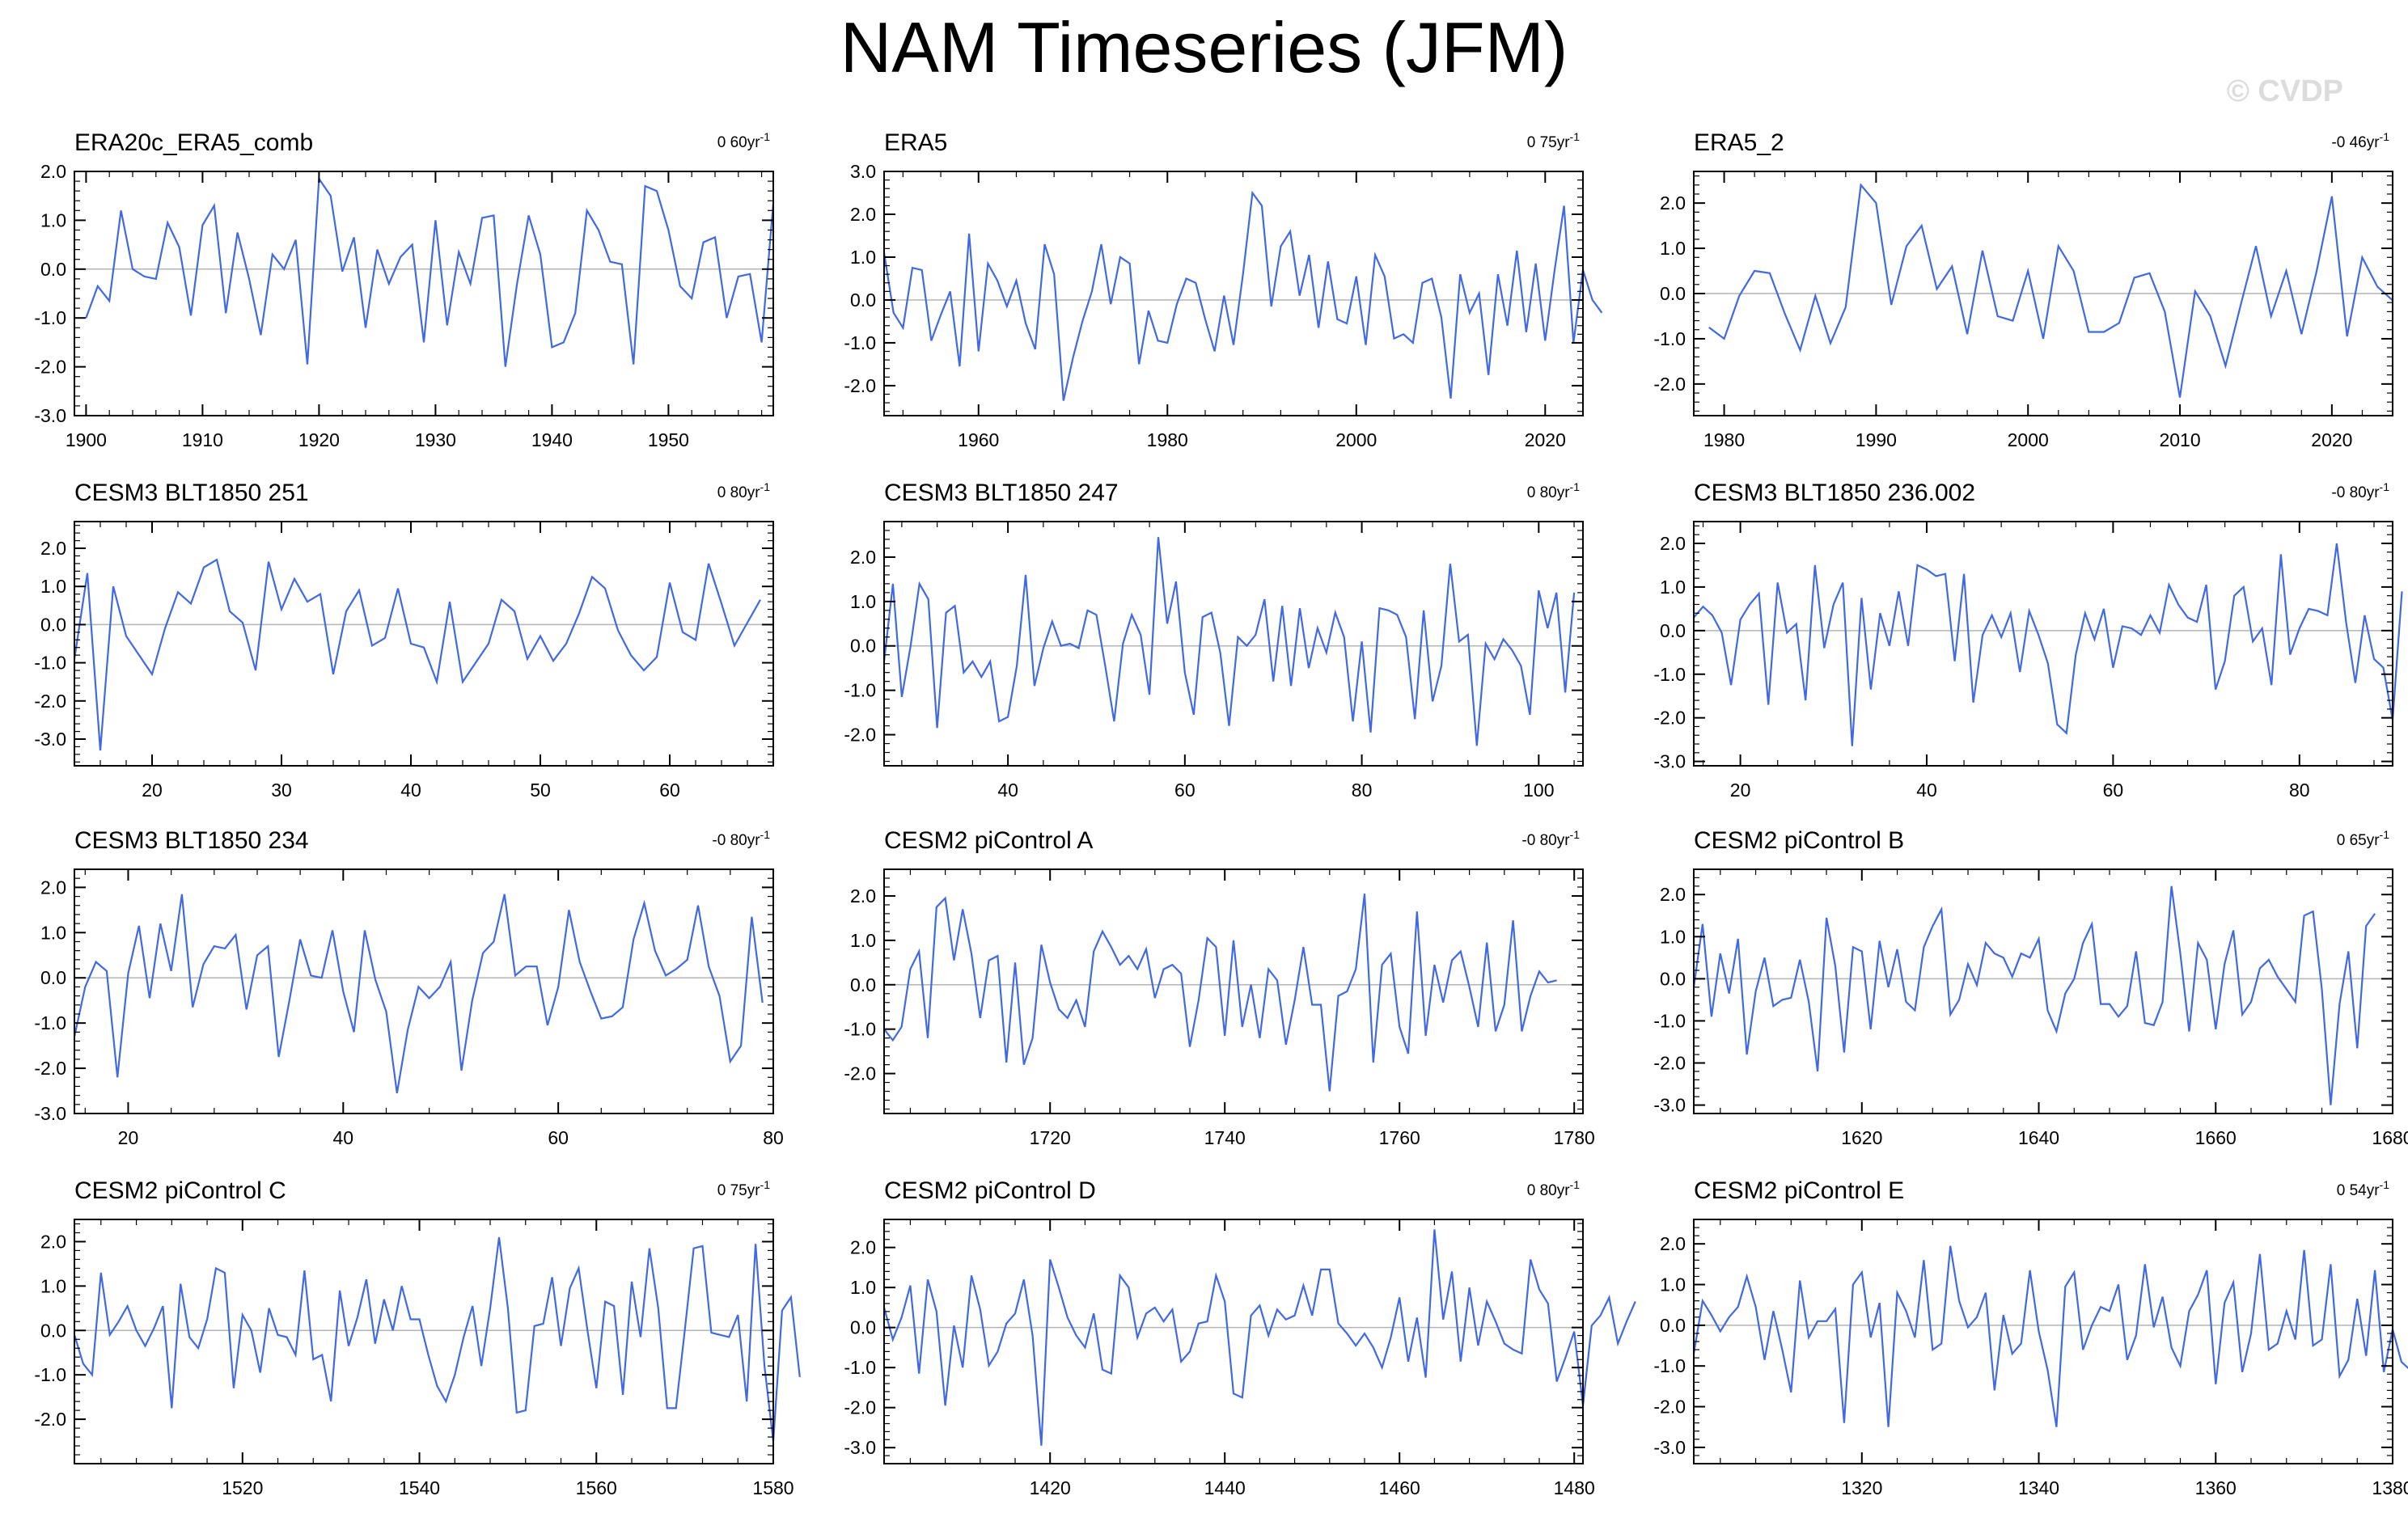 The height and width of the screenshot is (1534, 2408). What do you see at coordinates (2216, 1137) in the screenshot?
I see `x-tick-label: 1660` at bounding box center [2216, 1137].